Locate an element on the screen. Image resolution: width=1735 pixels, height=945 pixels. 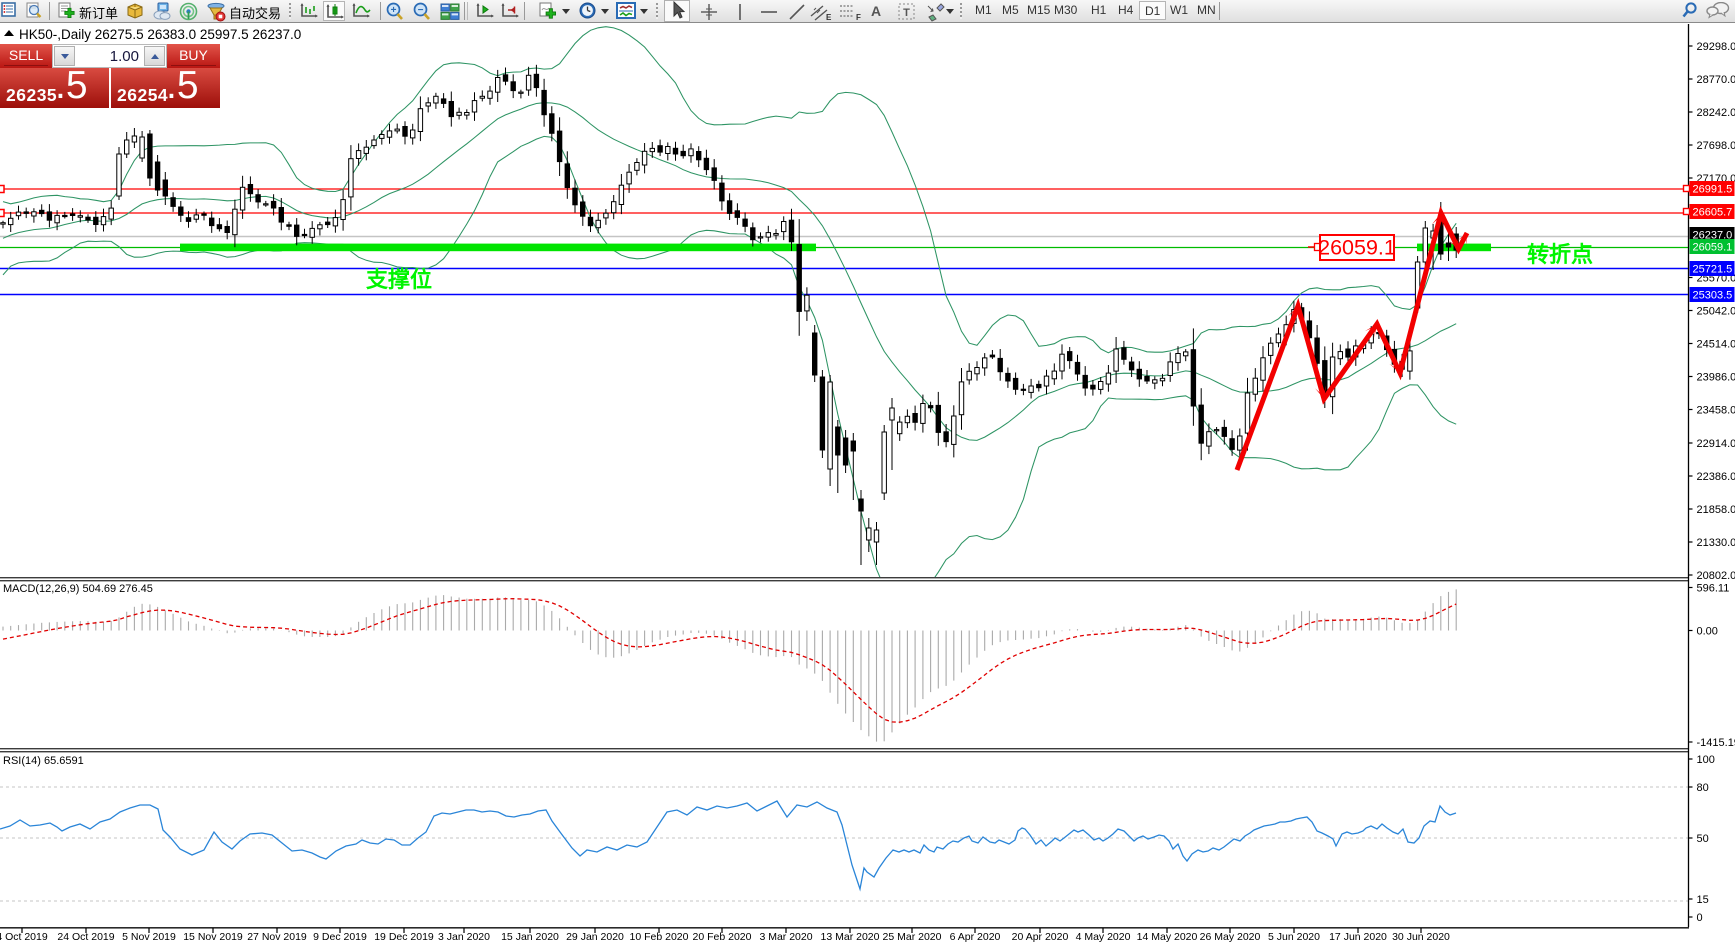
svg-text: 26 May 2020 is located at coordinates (1230, 937).